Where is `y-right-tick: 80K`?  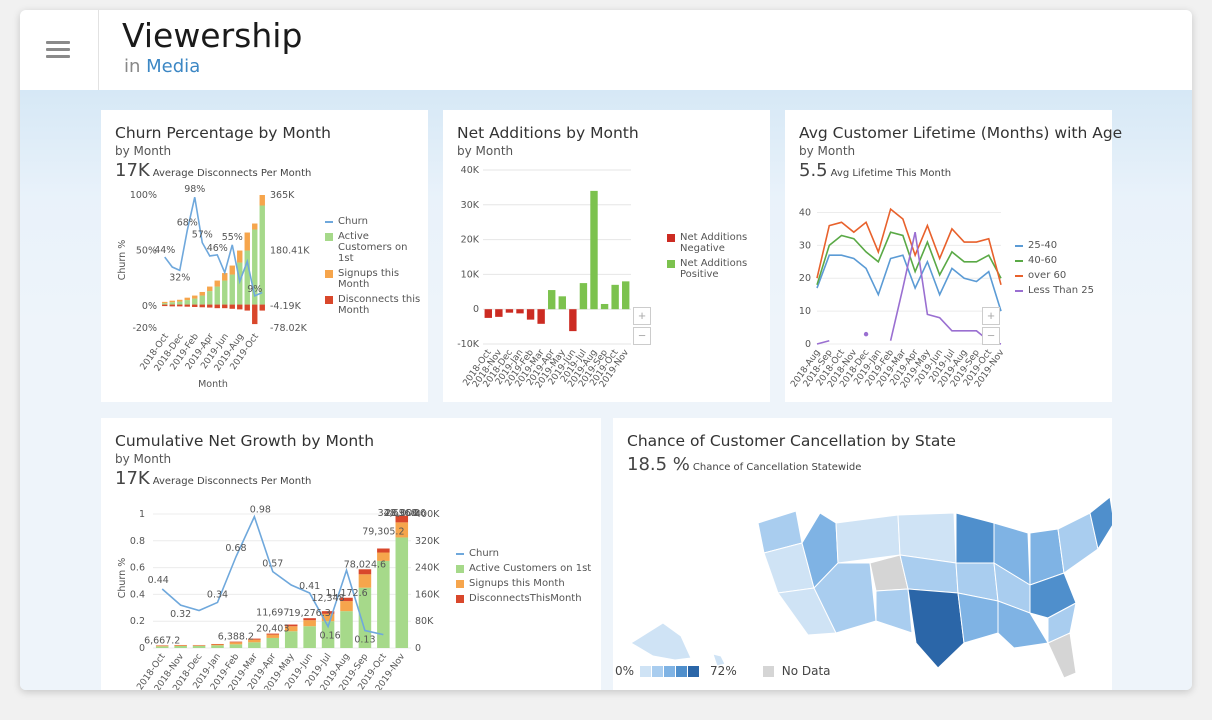 y-right-tick: 80K is located at coordinates (424, 621).